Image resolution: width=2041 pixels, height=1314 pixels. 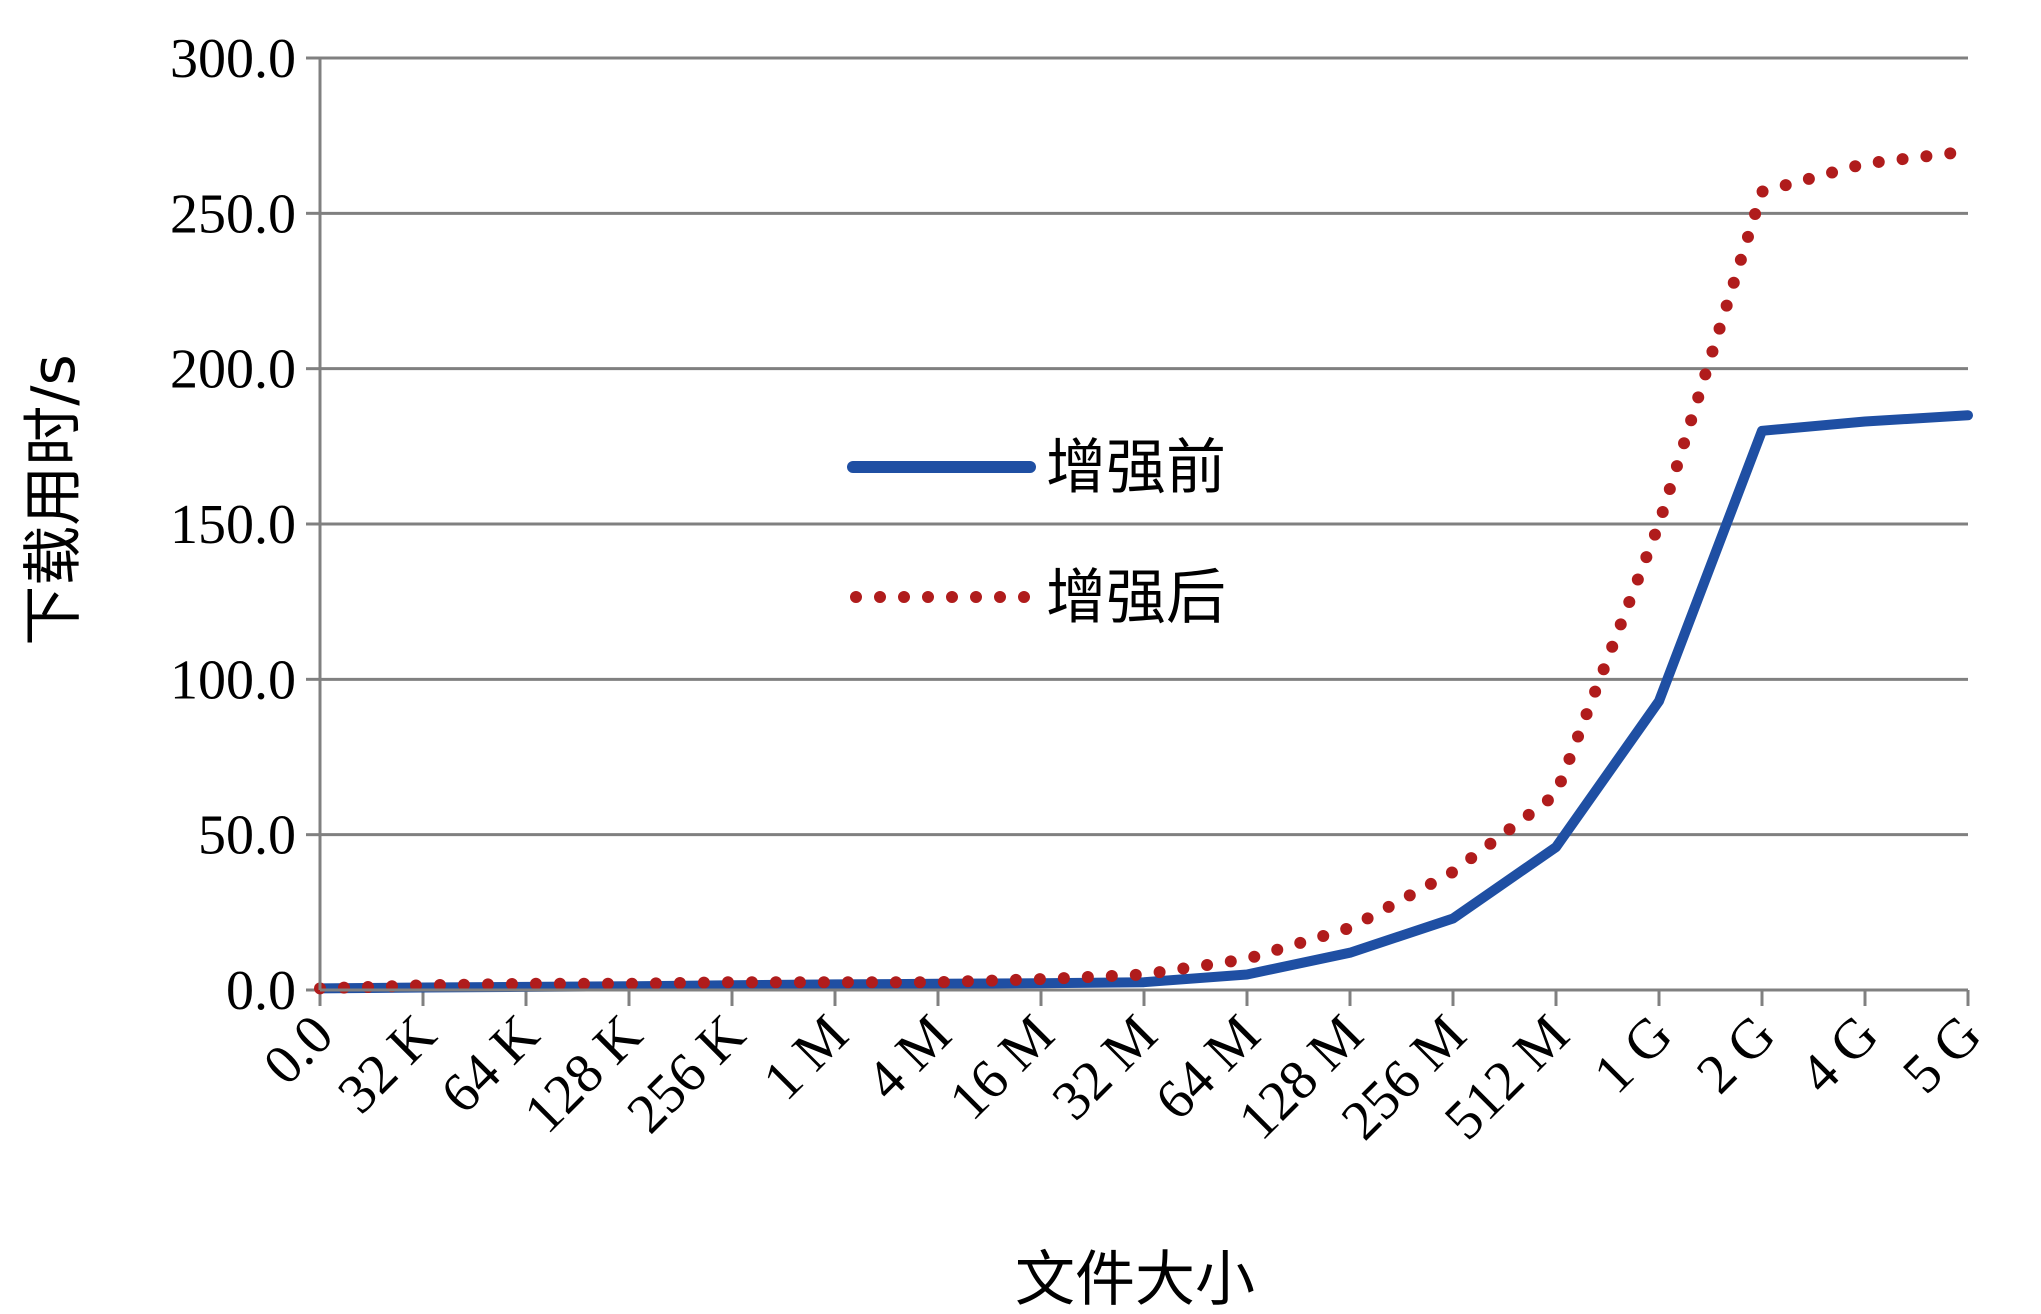 What do you see at coordinates (233, 680) in the screenshot?
I see `y-tick-label: 100.0` at bounding box center [233, 680].